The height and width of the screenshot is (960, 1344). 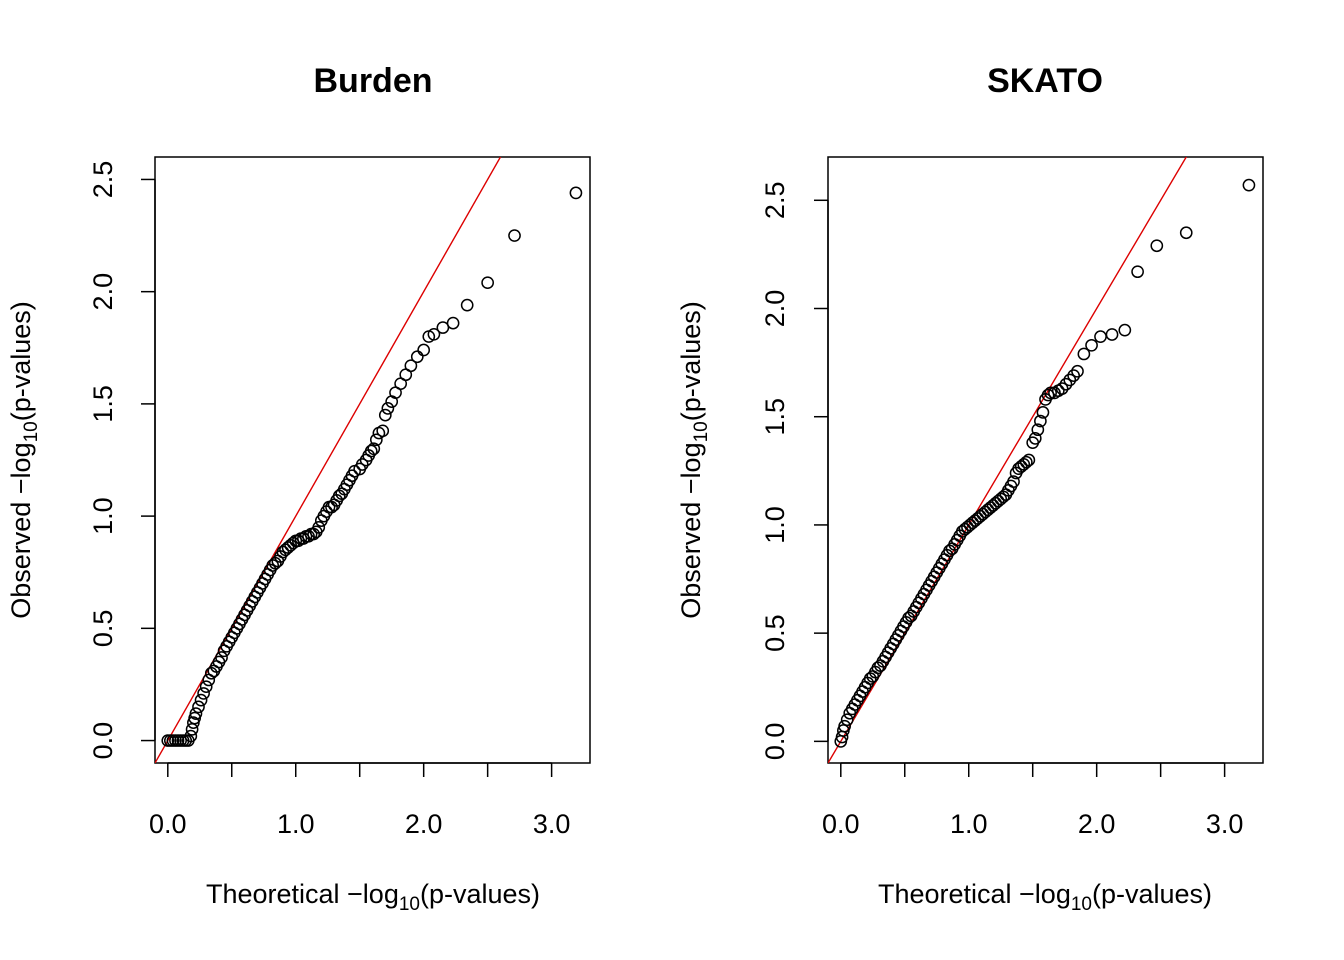 I want to click on panel-title: SKATO, so click(x=1045, y=81).